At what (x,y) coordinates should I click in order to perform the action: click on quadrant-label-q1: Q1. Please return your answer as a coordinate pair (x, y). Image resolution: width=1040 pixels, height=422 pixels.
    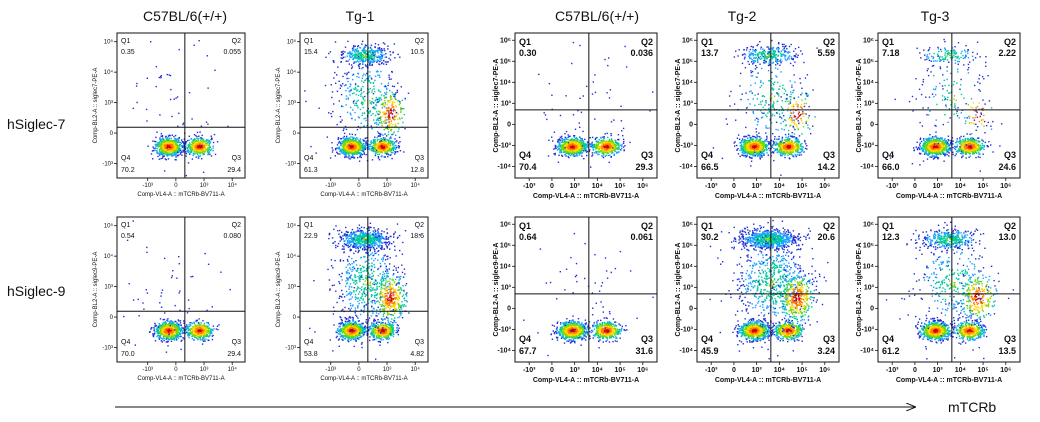
    Looking at the image, I should click on (308, 41).